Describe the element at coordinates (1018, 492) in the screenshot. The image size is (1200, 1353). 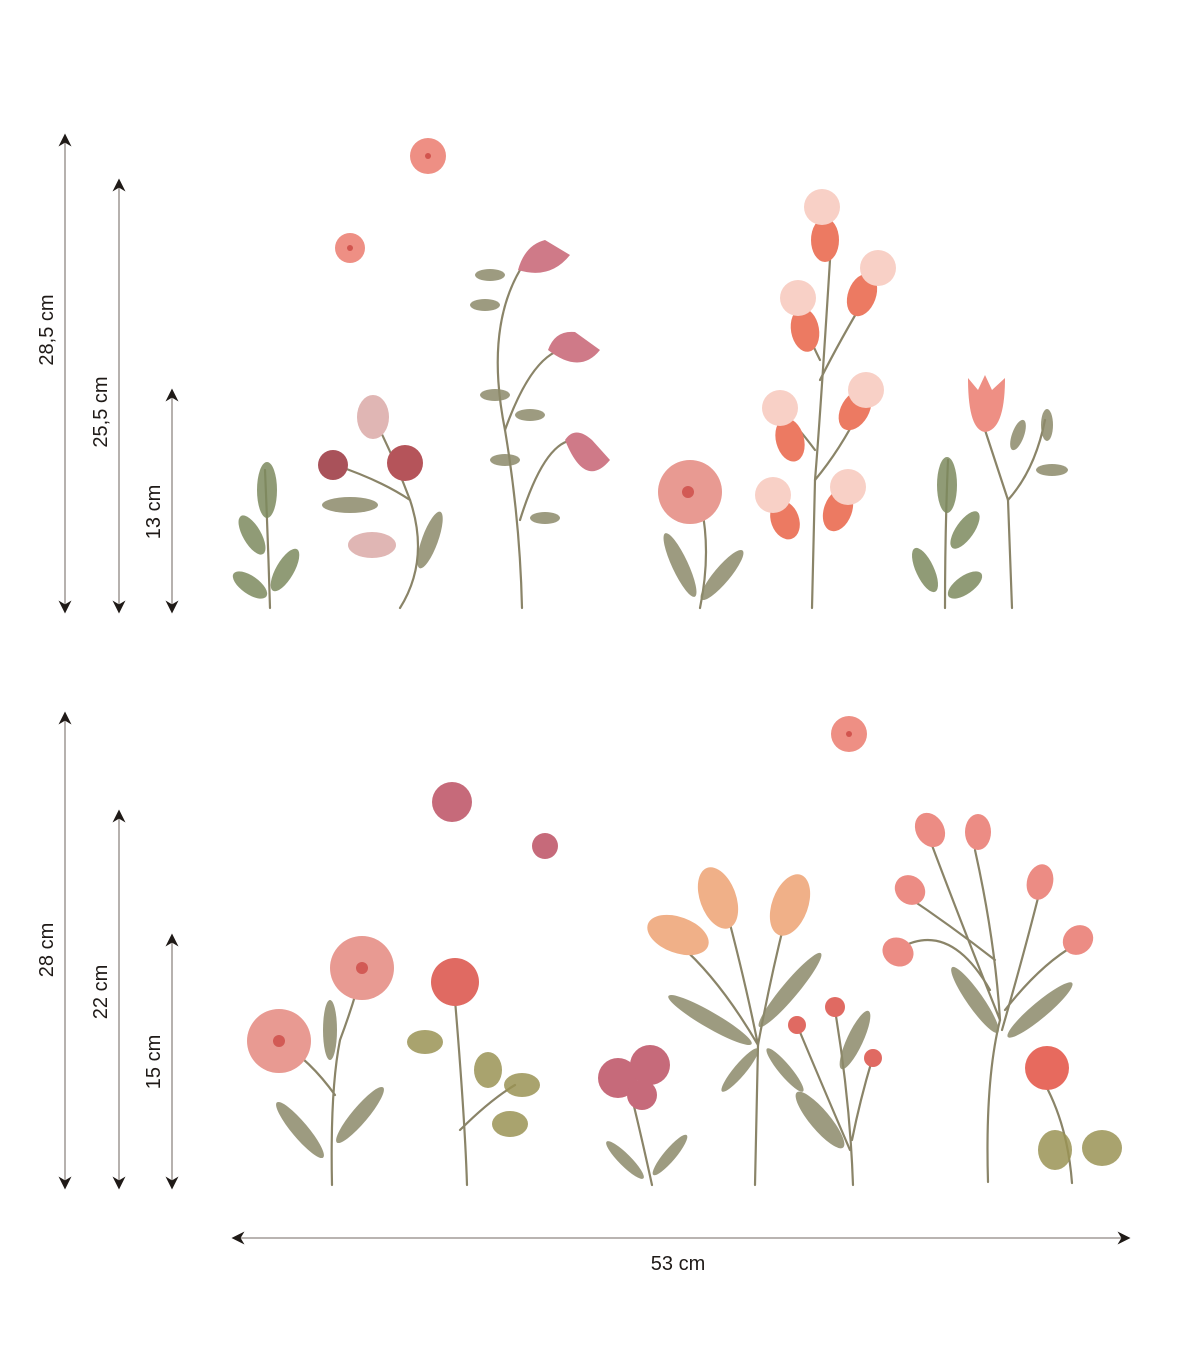
I see `tulip-sprig` at that location.